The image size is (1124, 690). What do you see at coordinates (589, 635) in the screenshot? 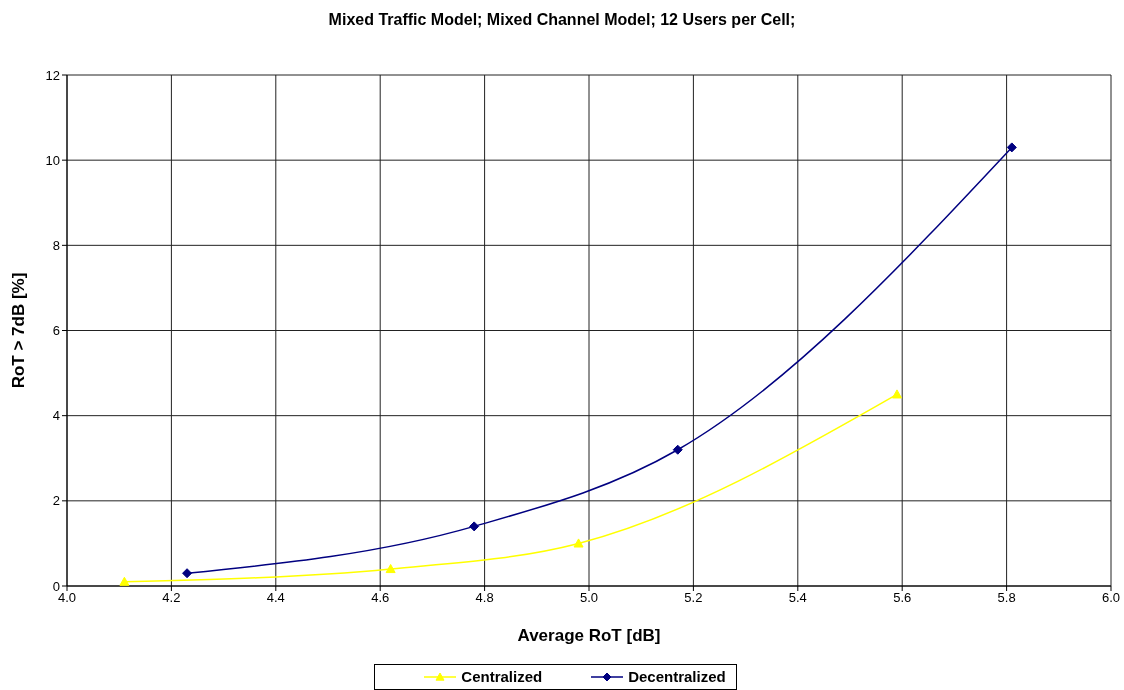
I see `x-axis-title: Average RoT [dB]` at bounding box center [589, 635].